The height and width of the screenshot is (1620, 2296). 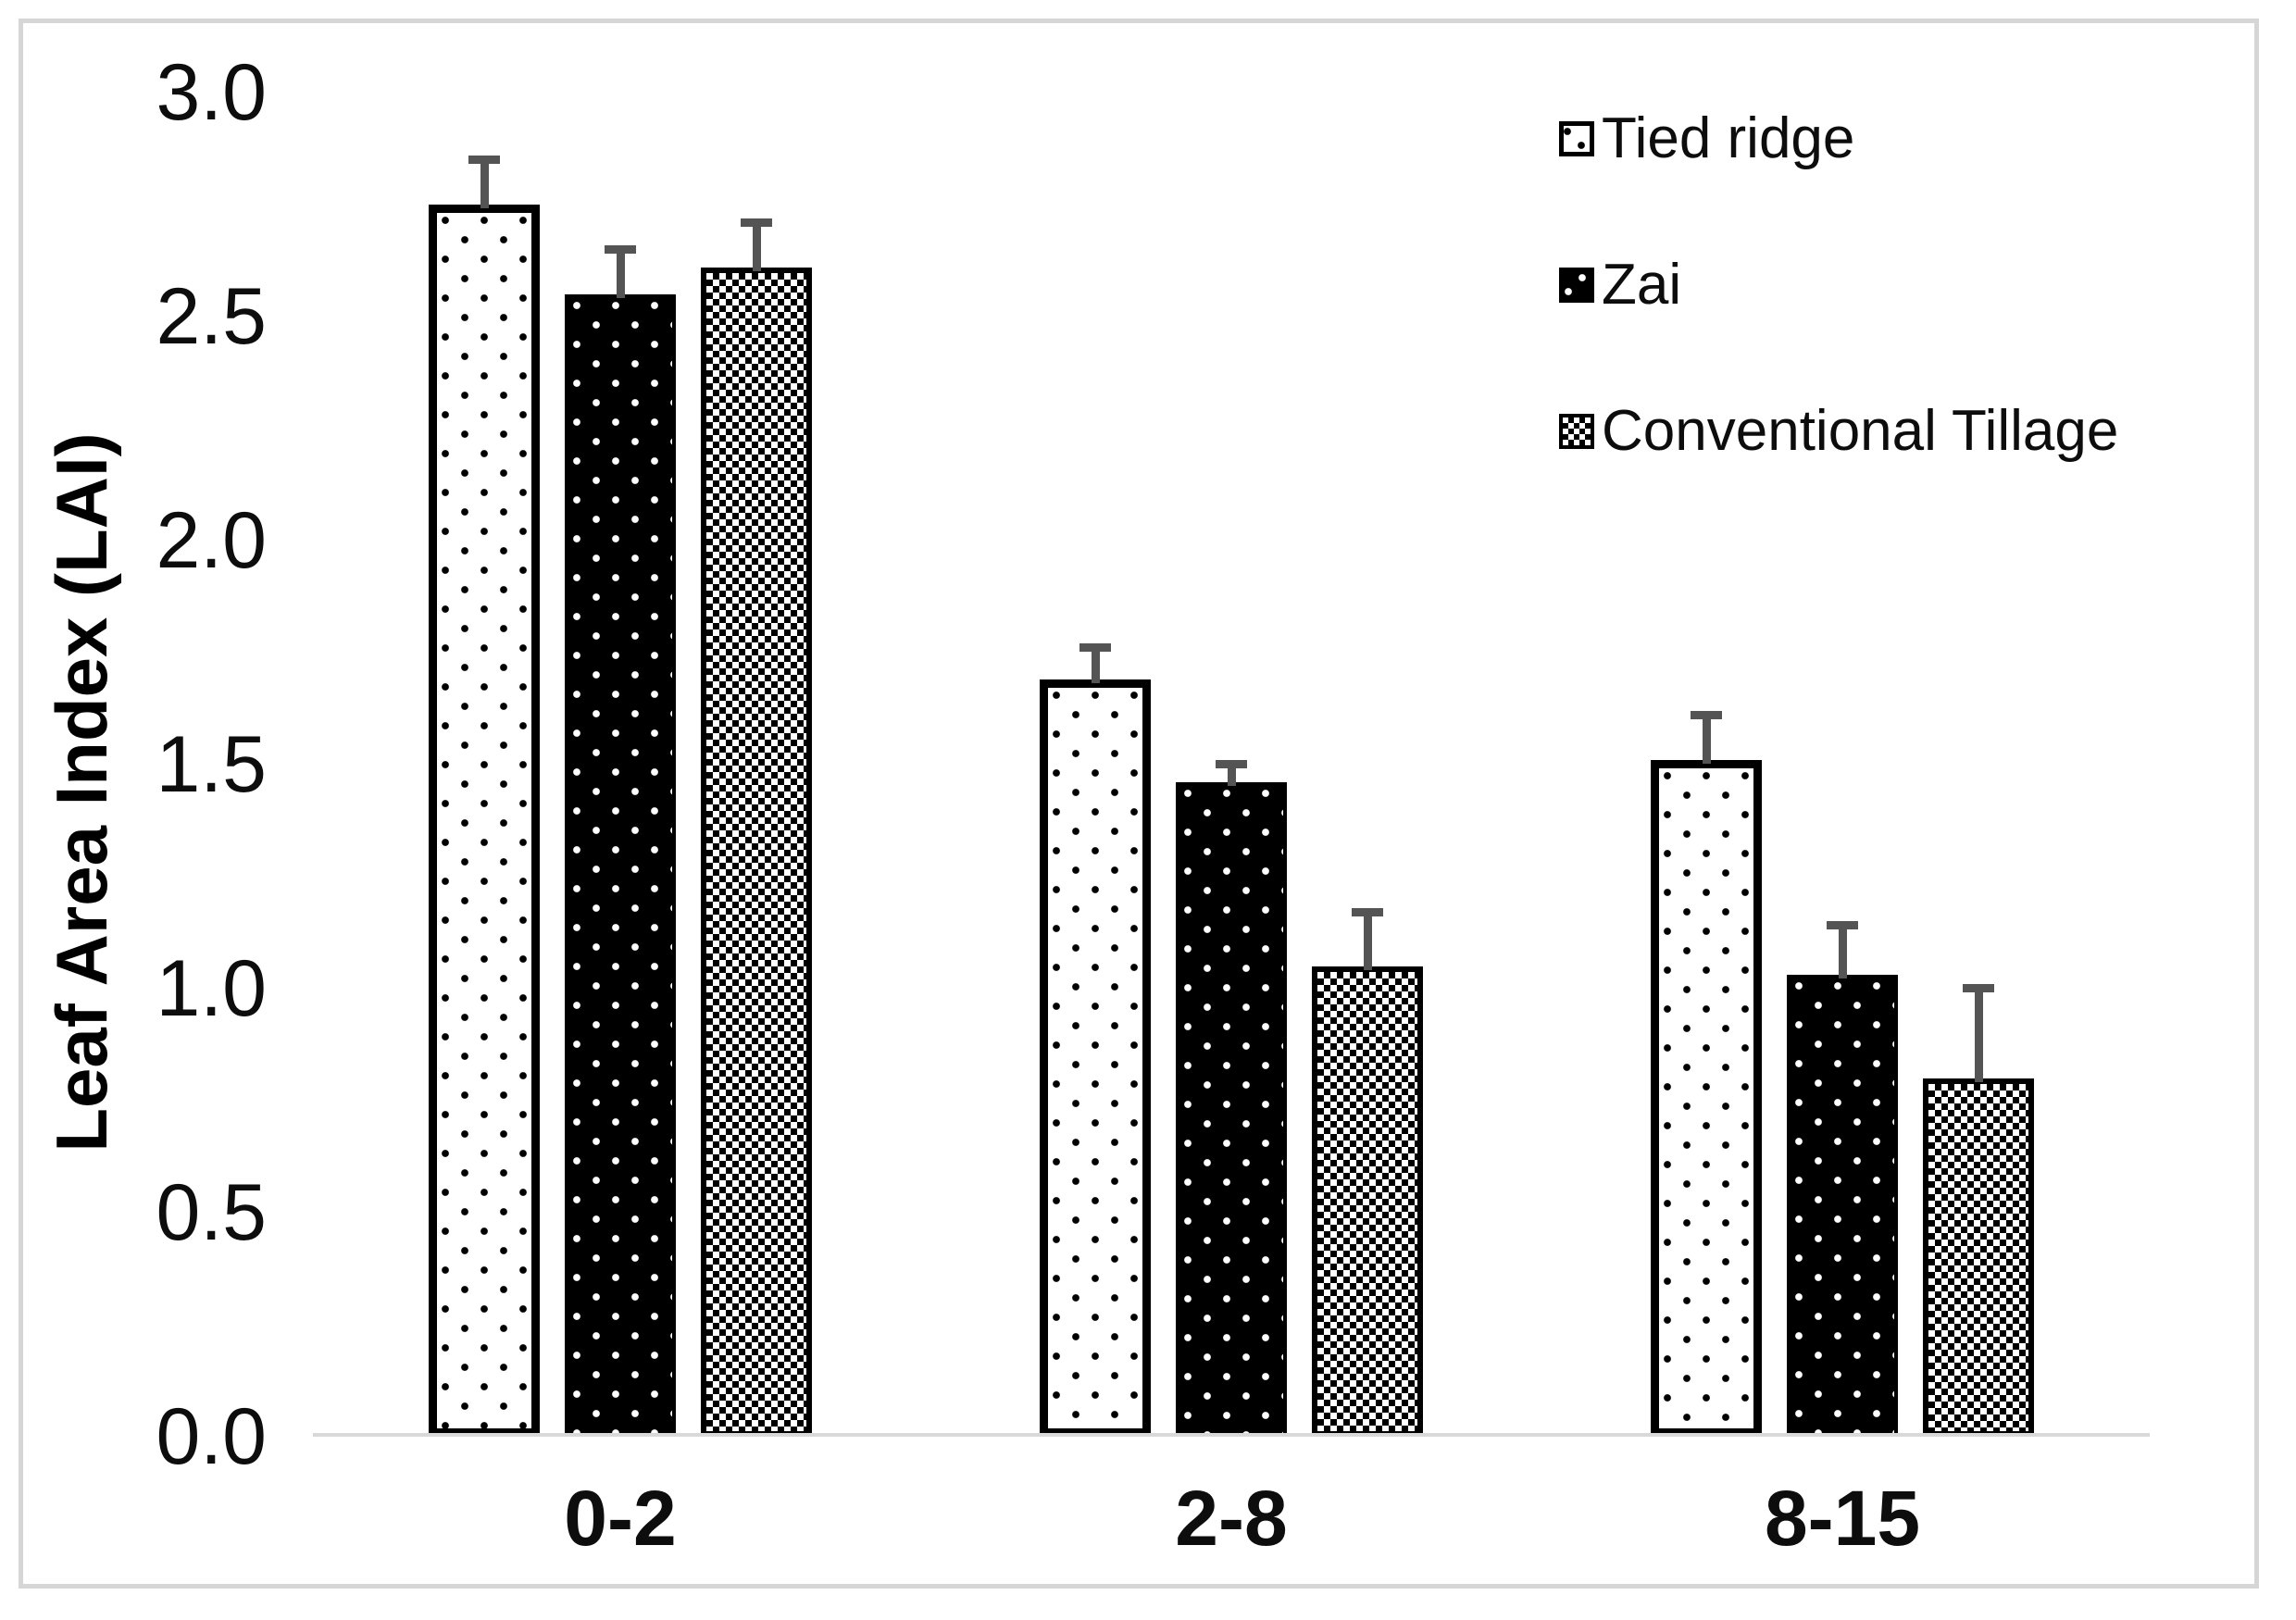 I want to click on y-tick-label-2-5: 2.5, so click(x=211, y=316).